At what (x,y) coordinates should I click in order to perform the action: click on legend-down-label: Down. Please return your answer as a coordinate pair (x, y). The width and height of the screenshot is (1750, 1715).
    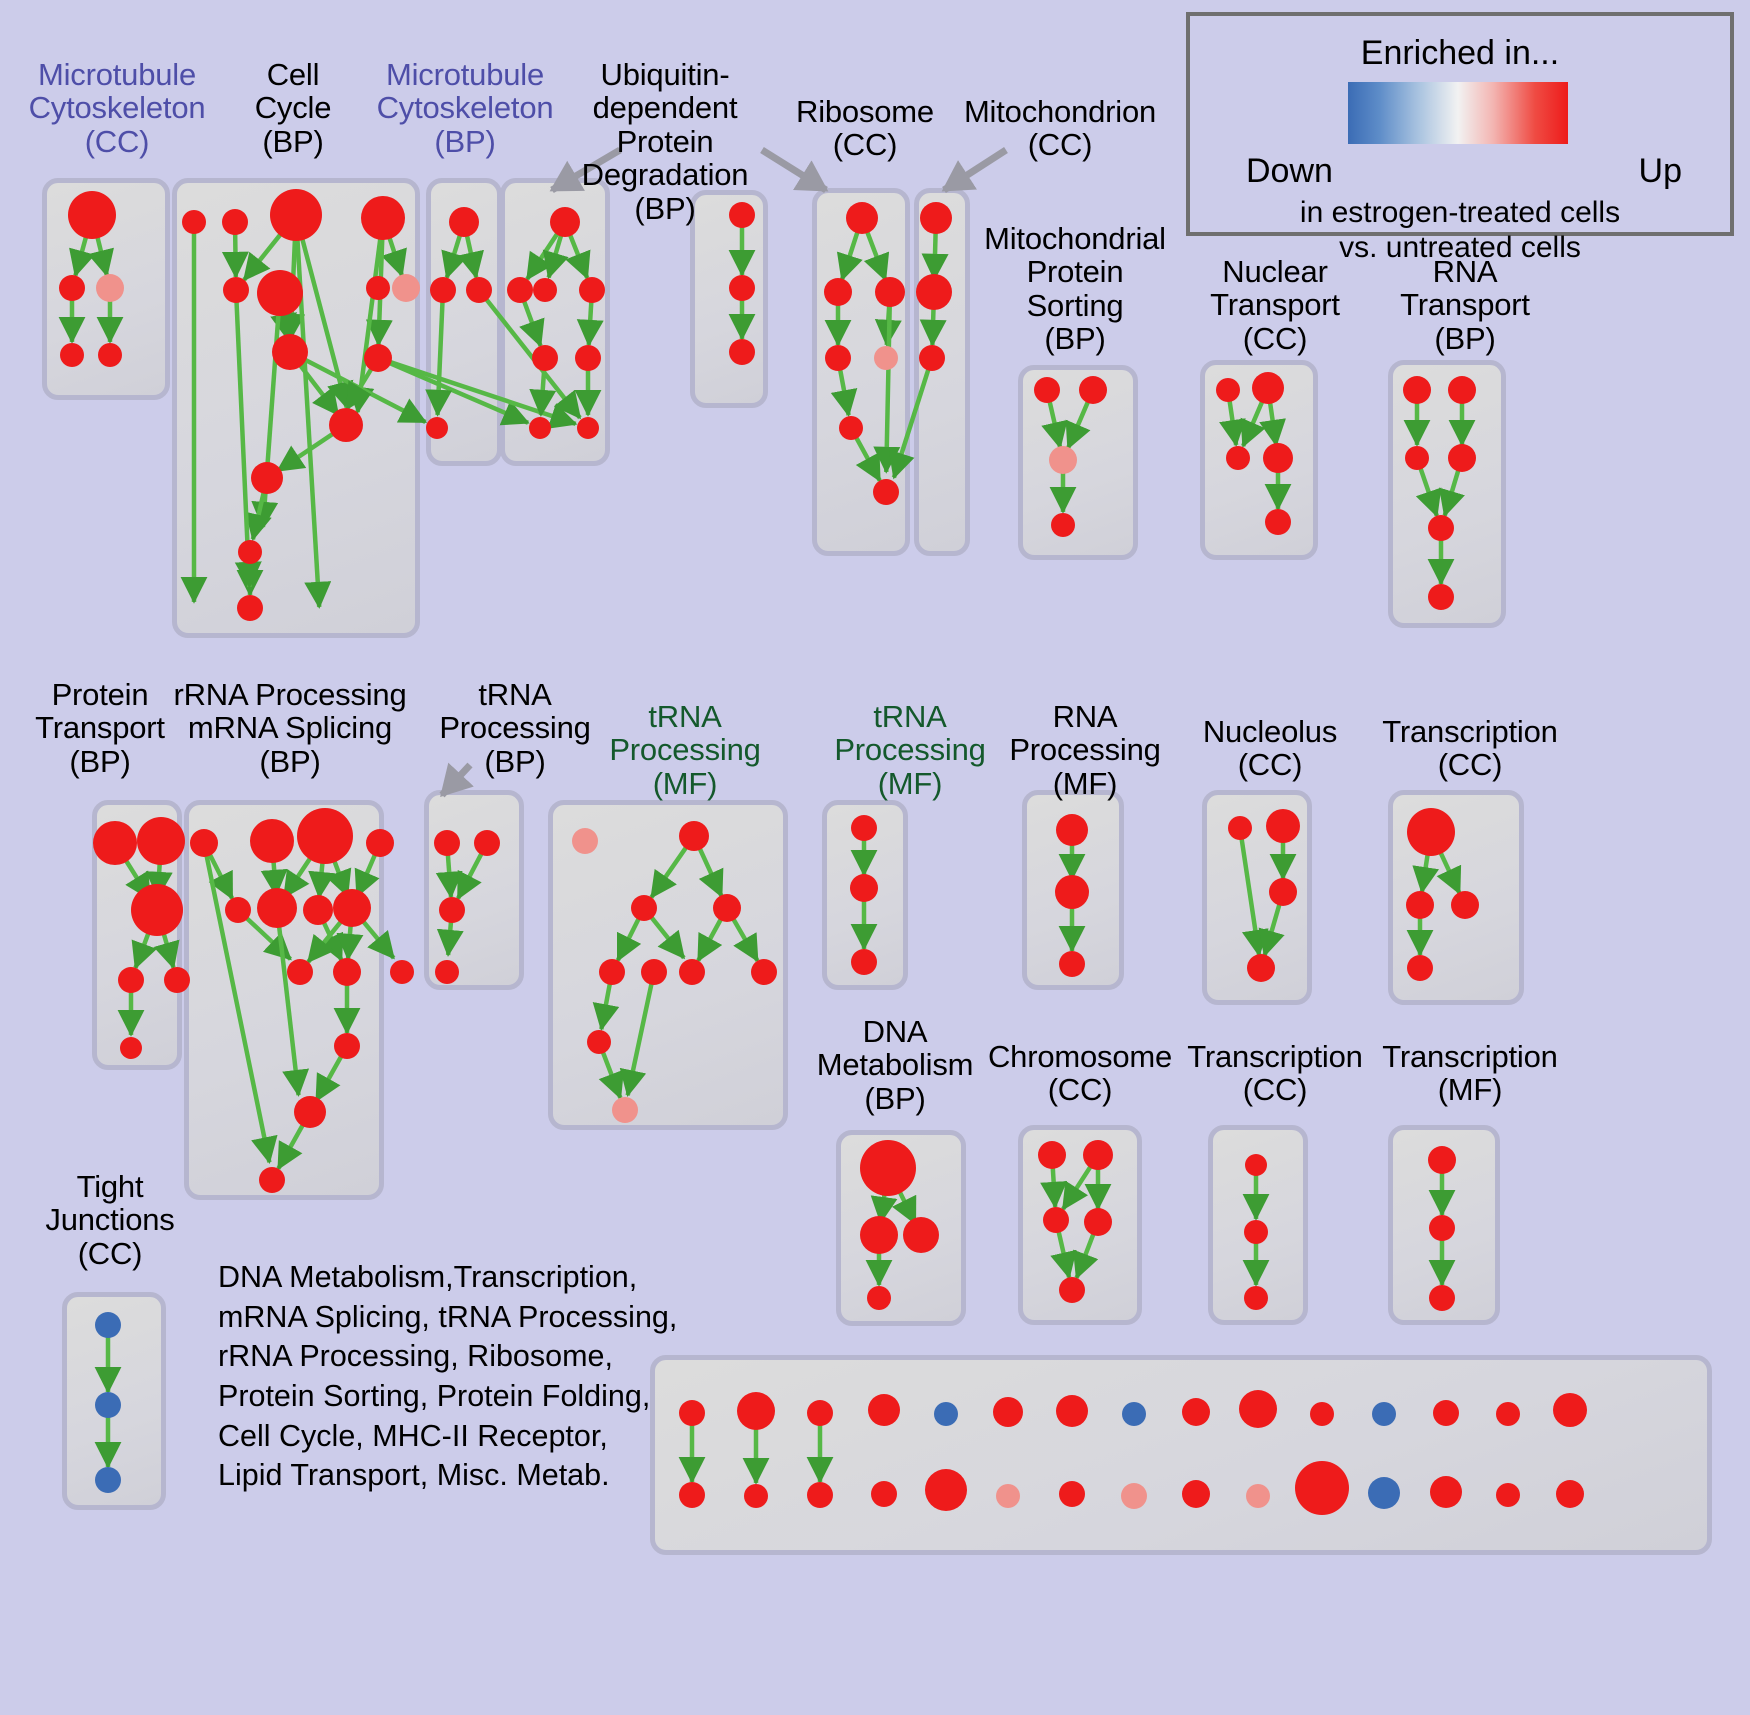
    Looking at the image, I should click on (1289, 171).